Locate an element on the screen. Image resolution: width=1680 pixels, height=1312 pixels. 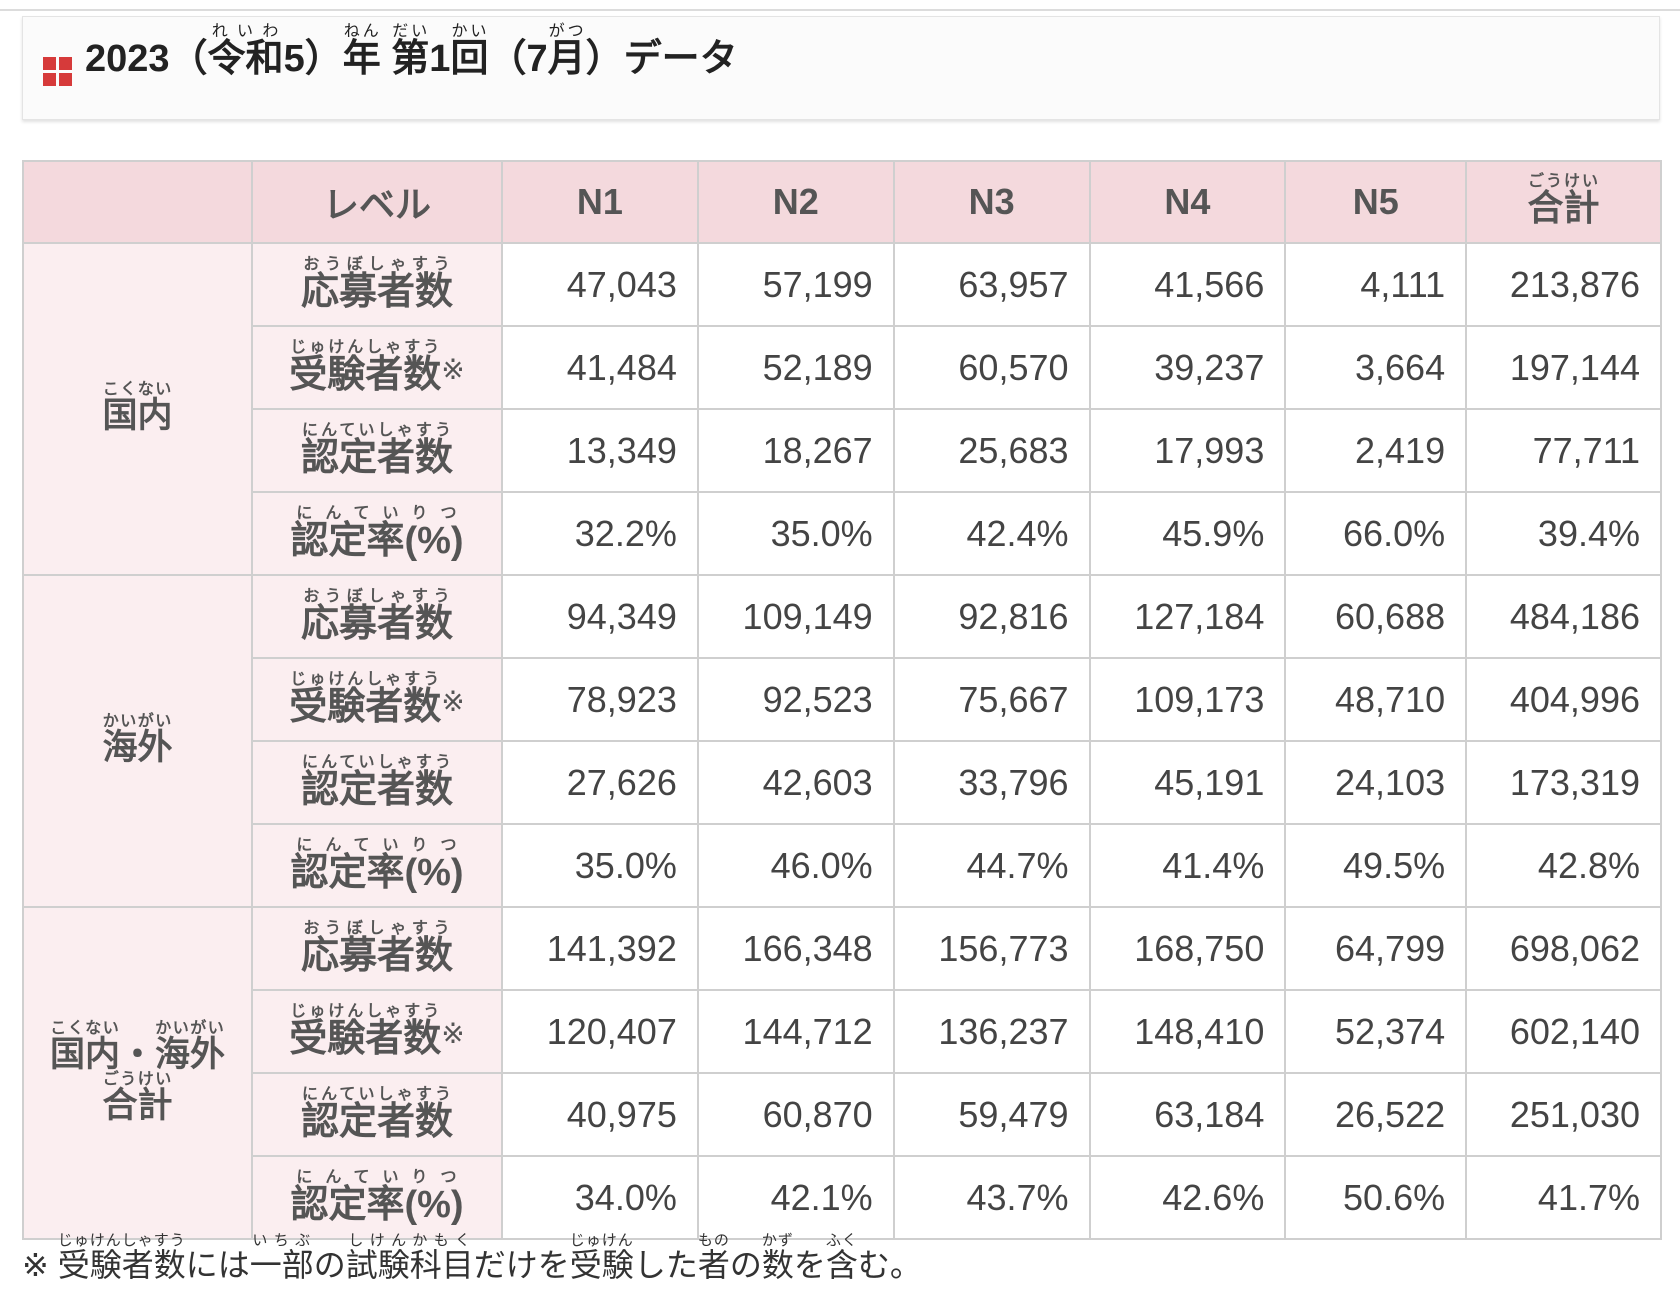
red-square-grid-icon is located at coordinates (59, 73).